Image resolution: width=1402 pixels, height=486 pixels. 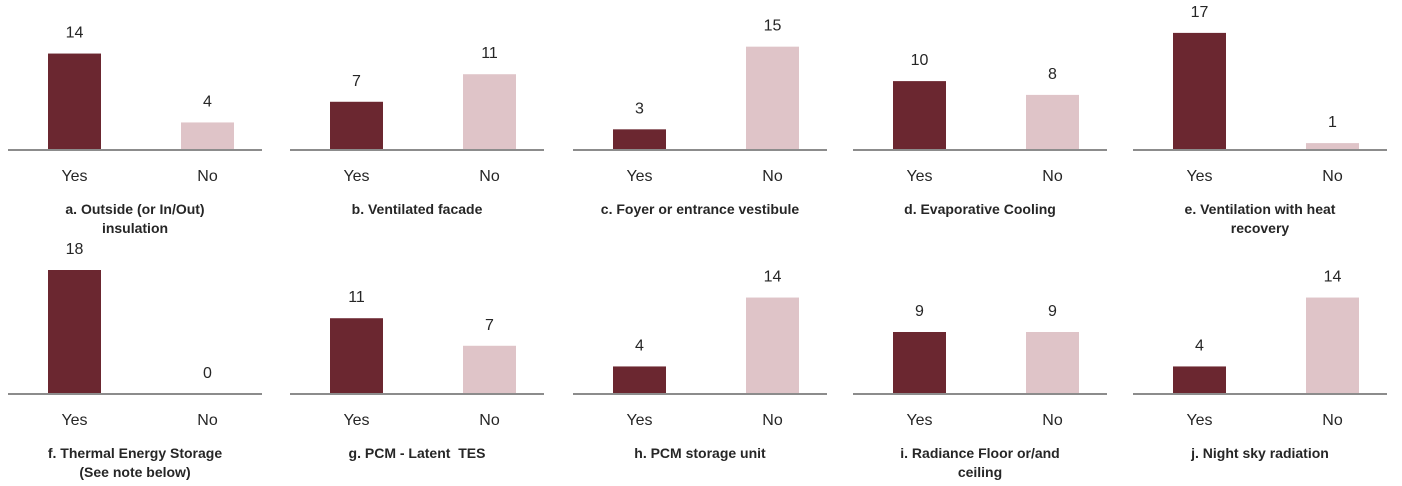 What do you see at coordinates (1052, 74) in the screenshot?
I see `value-label-no: 8` at bounding box center [1052, 74].